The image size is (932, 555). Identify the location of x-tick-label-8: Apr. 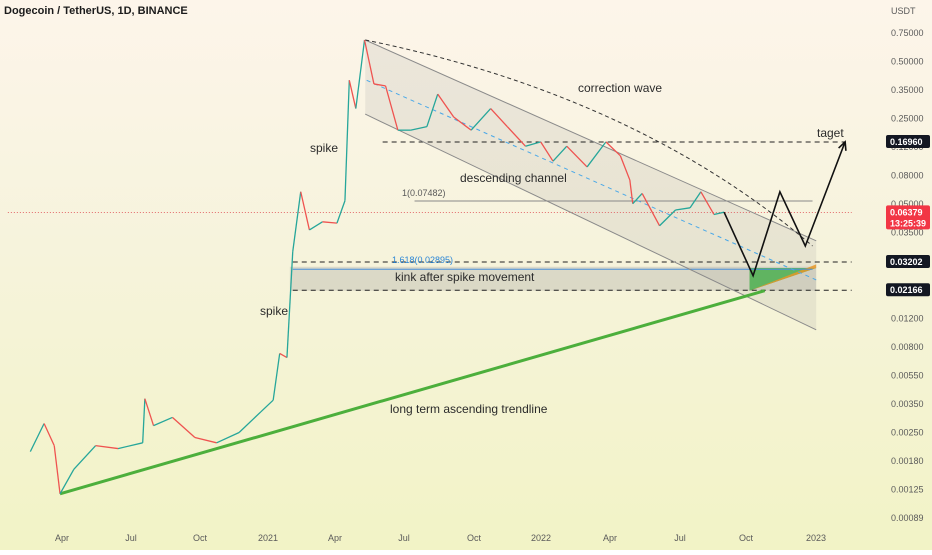
(610, 538).